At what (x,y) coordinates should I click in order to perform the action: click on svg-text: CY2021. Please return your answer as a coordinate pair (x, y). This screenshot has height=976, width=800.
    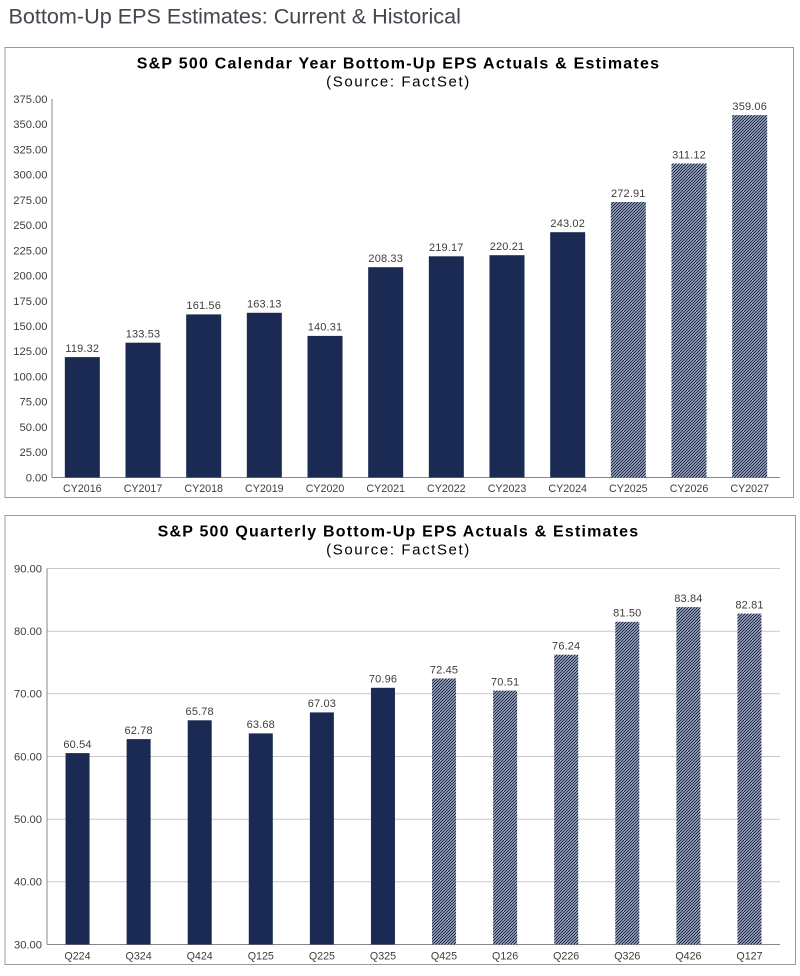
    Looking at the image, I should click on (385, 489).